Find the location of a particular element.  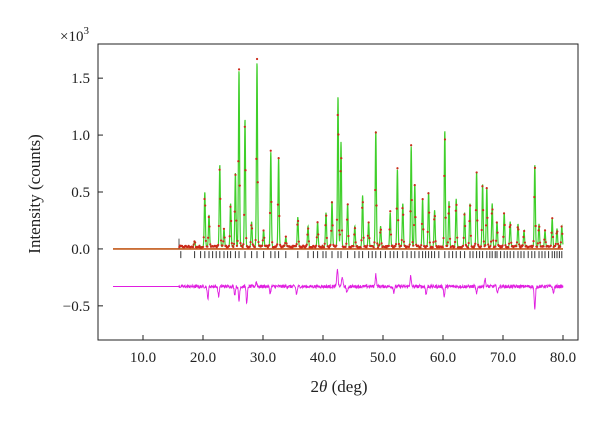

reflection-marks-layer is located at coordinates (371, 255).